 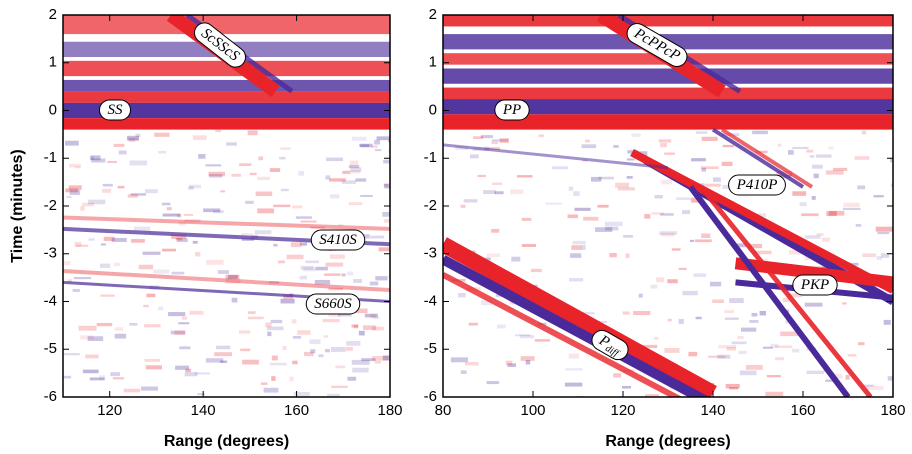 What do you see at coordinates (443, 410) in the screenshot?
I see `x-tick-label: 80` at bounding box center [443, 410].